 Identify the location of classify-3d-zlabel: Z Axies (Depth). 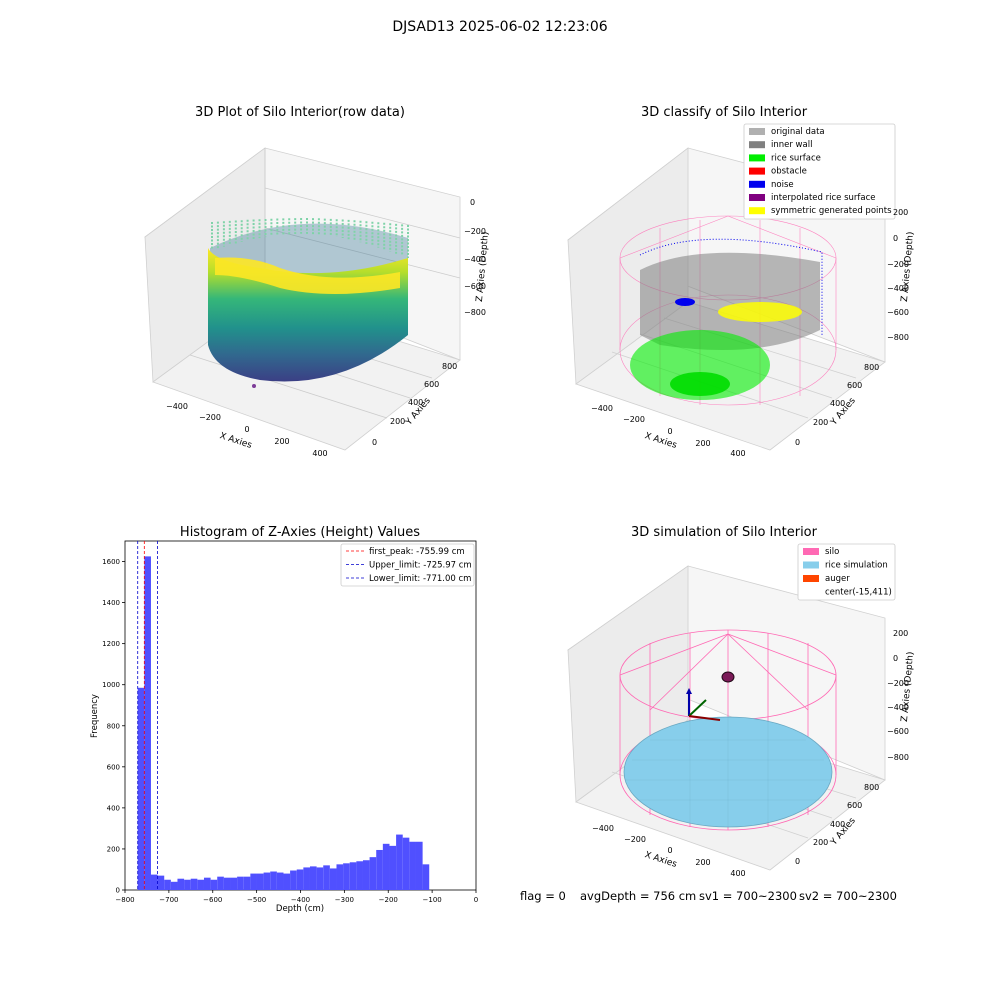
(908, 266).